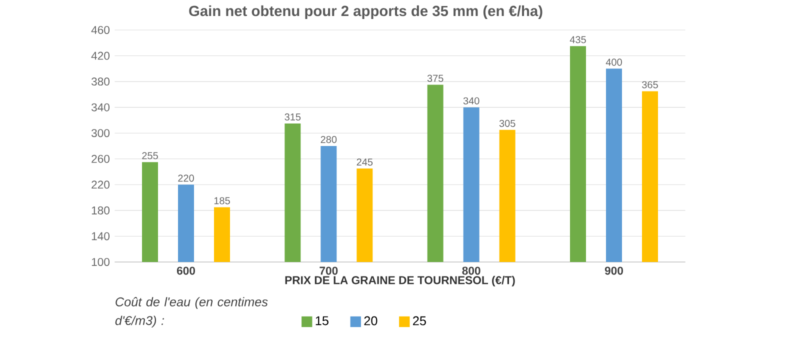  Describe the element at coordinates (578, 40) in the screenshot. I see `data-label: 435` at that location.